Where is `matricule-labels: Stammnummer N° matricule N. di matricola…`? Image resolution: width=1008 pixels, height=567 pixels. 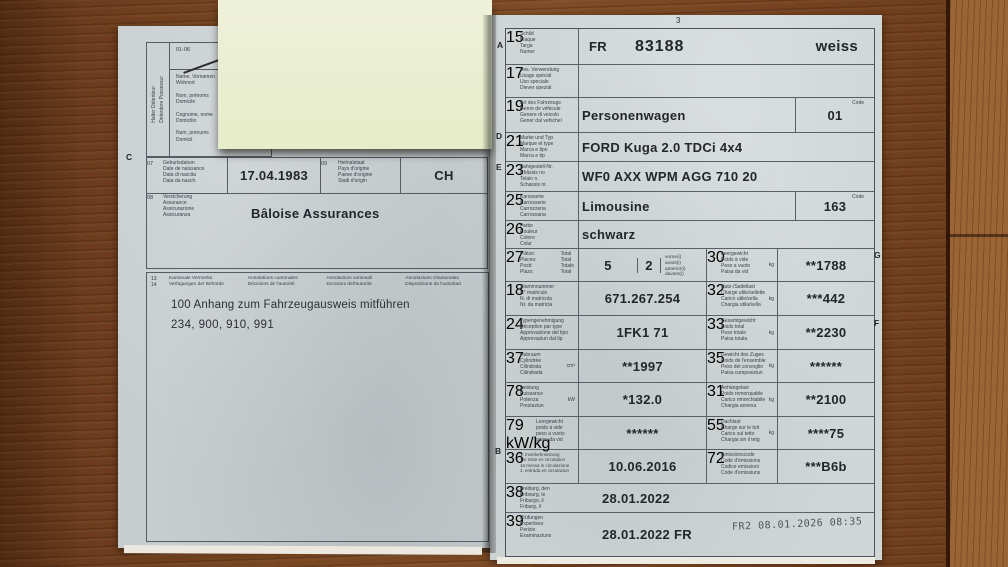 matricule-labels: Stammnummer N° matricule N. di matricola… is located at coordinates (537, 296).